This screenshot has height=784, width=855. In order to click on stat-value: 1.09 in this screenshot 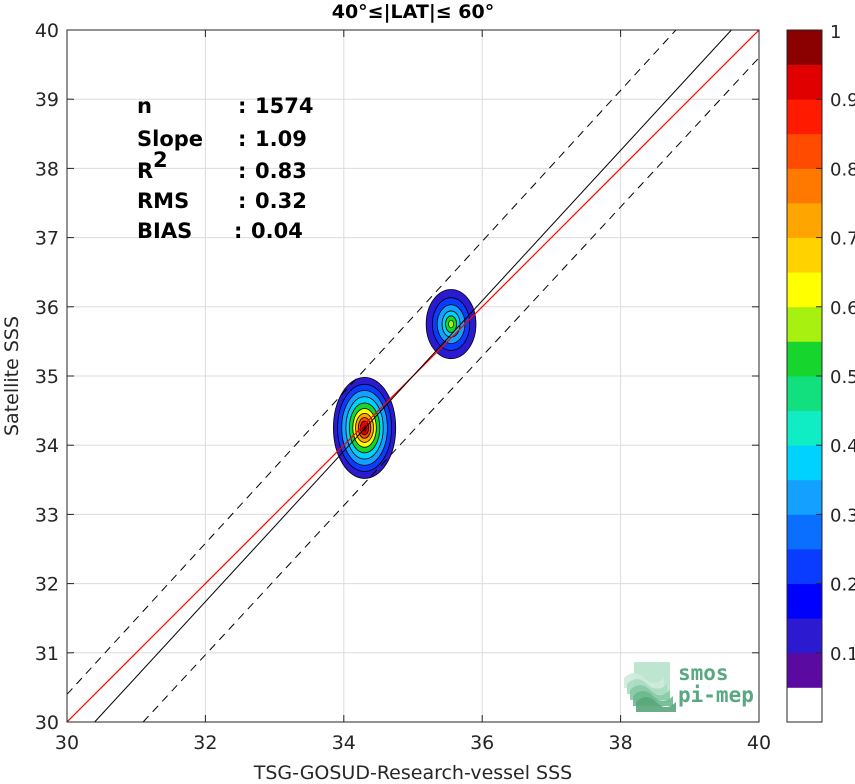, I will do `click(281, 139)`.